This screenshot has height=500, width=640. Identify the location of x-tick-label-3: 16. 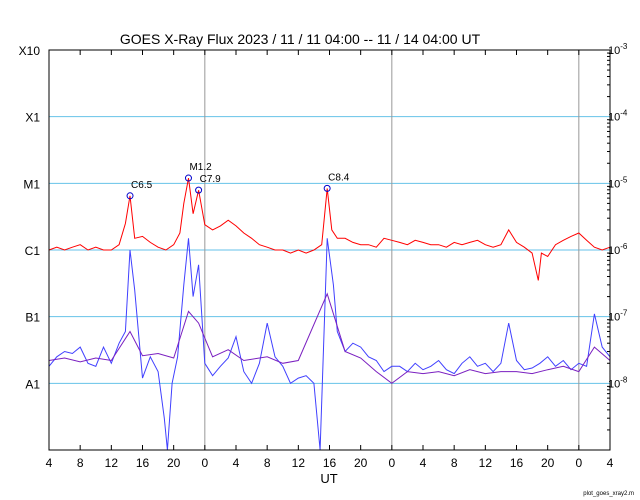
(143, 463).